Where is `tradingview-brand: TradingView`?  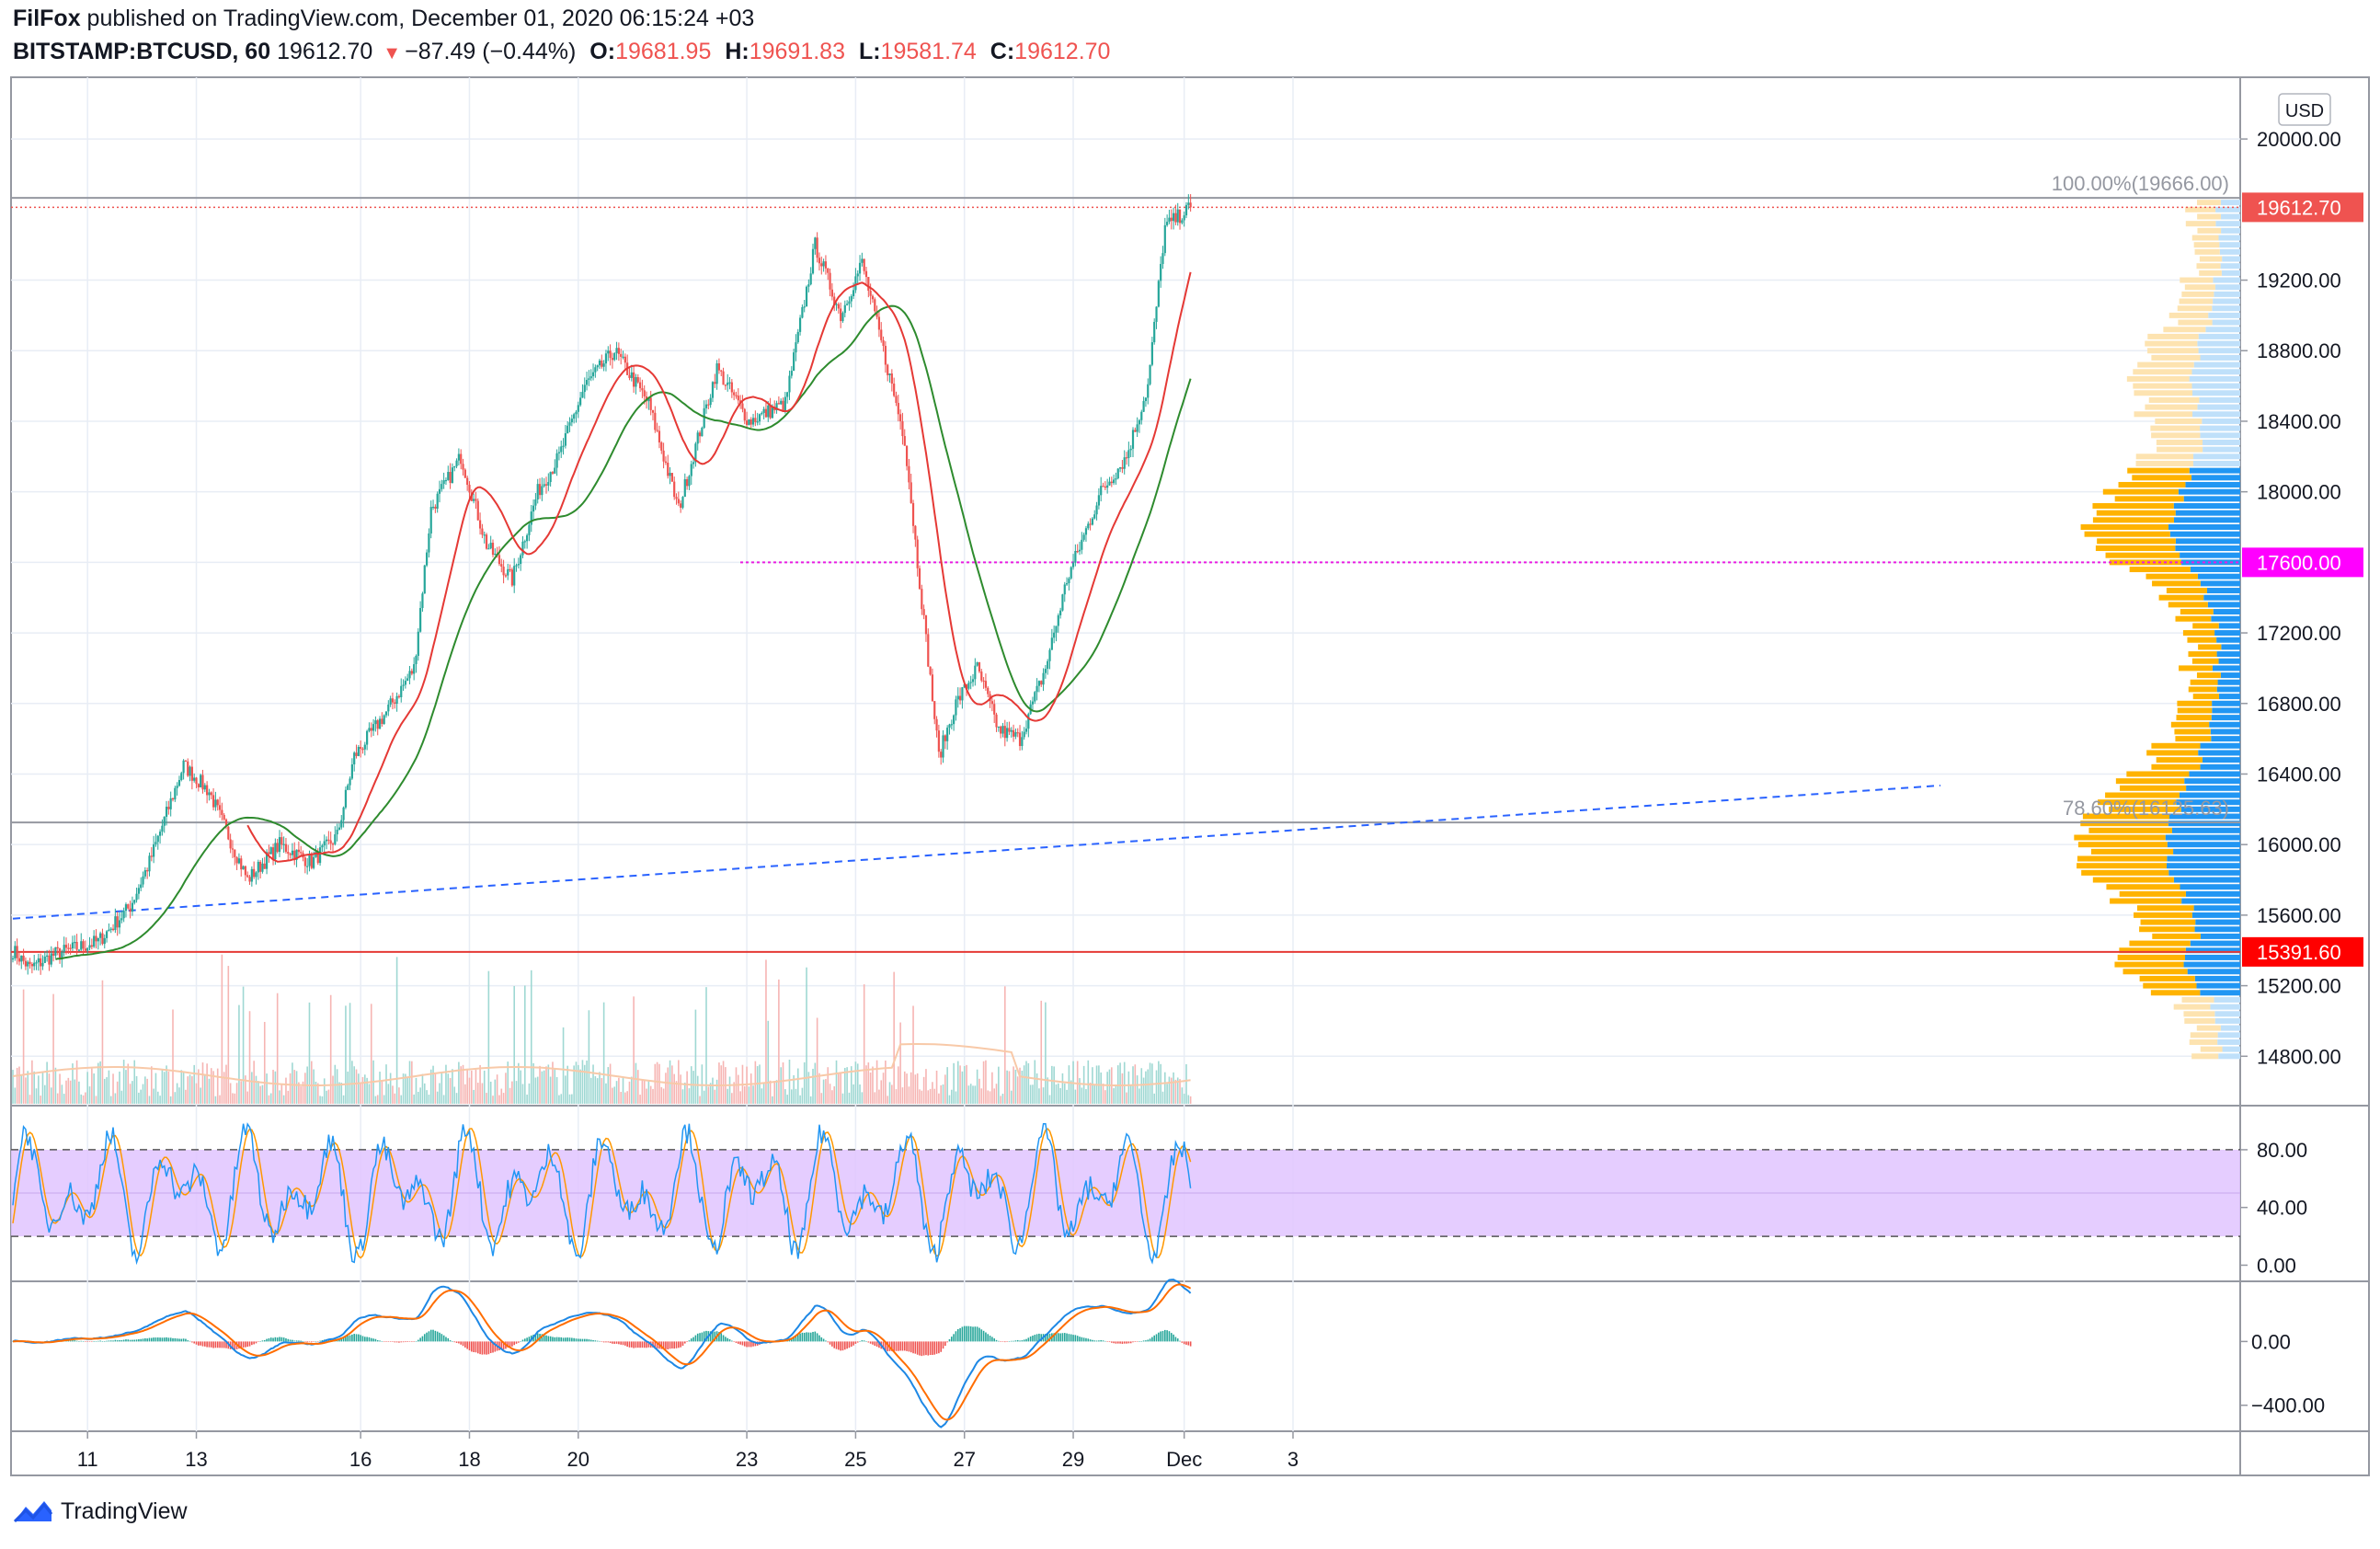 tradingview-brand: TradingView is located at coordinates (124, 1511).